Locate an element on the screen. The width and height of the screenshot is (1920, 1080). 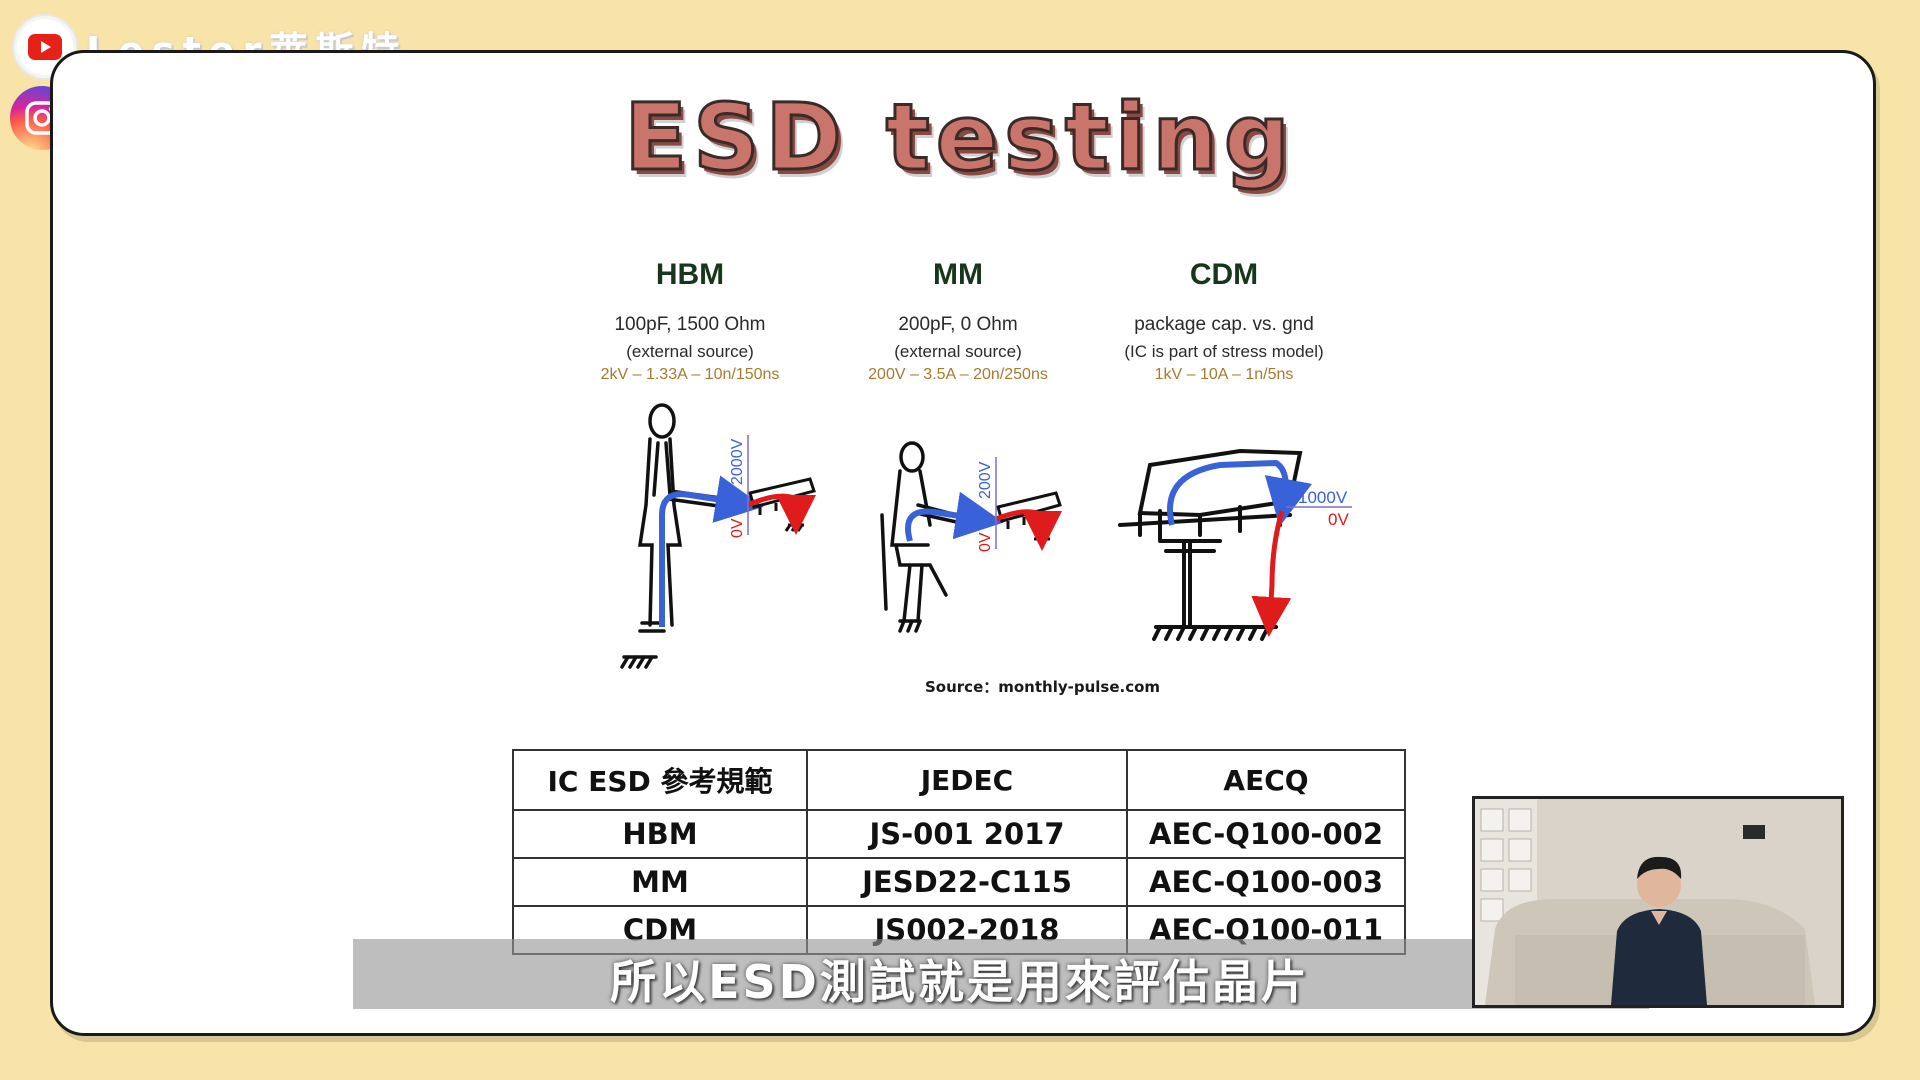
model-pulse: 200V – 3.5A – 20n/250ns is located at coordinates (958, 374).